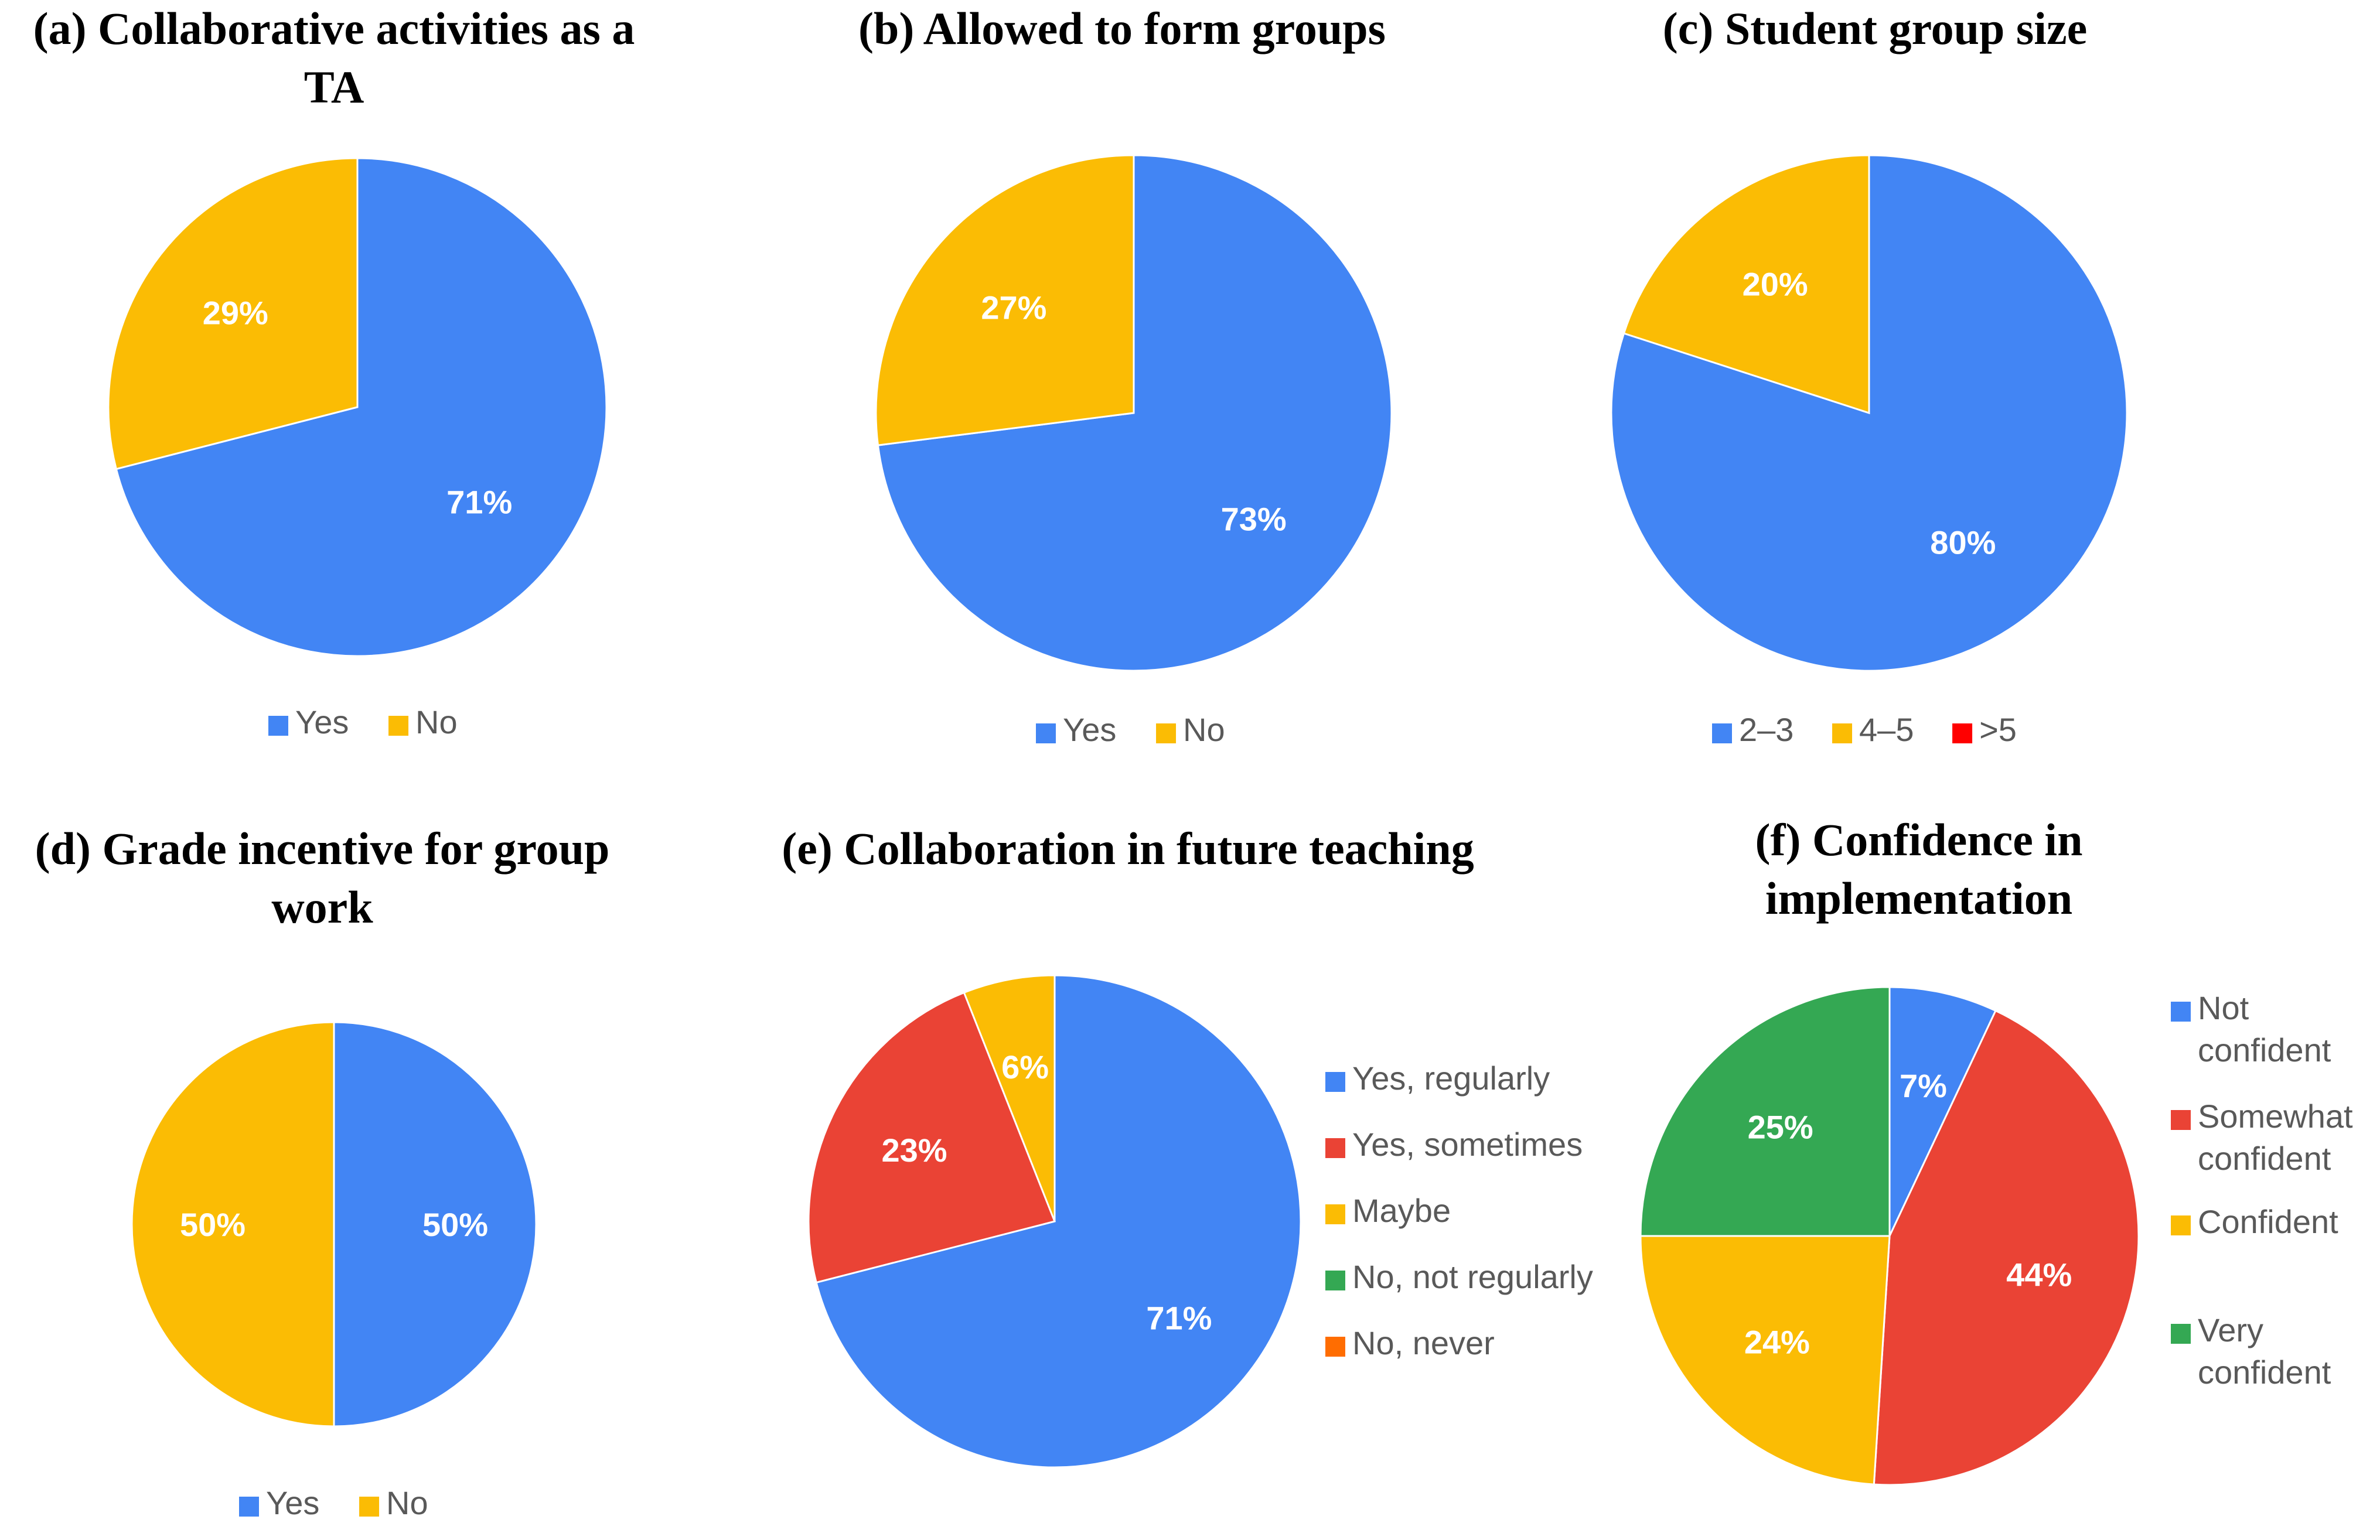 This screenshot has width=2380, height=1540. I want to click on chart-title: (f) Confidence in, so click(1919, 839).